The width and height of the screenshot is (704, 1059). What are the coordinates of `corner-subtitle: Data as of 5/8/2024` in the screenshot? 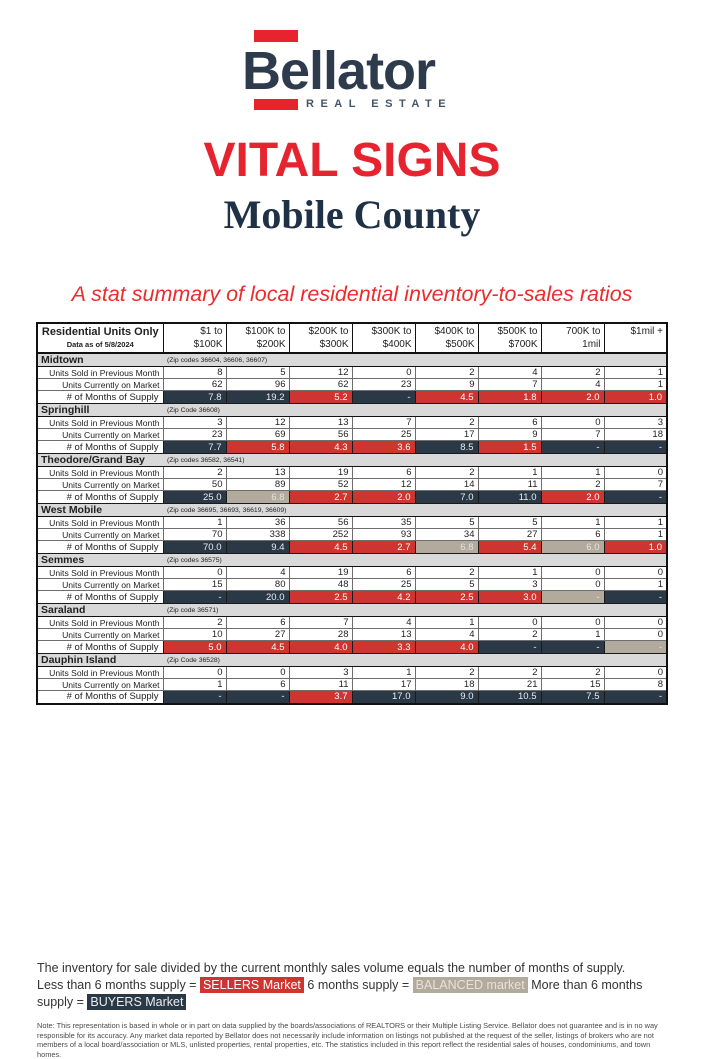 It's located at (100, 344).